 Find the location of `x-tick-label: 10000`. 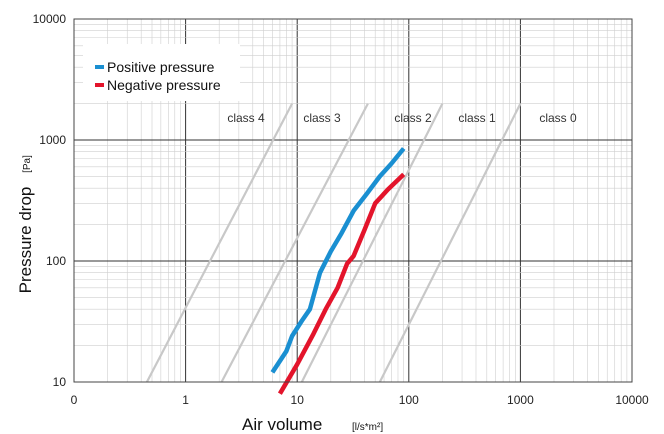

x-tick-label: 10000 is located at coordinates (632, 400).